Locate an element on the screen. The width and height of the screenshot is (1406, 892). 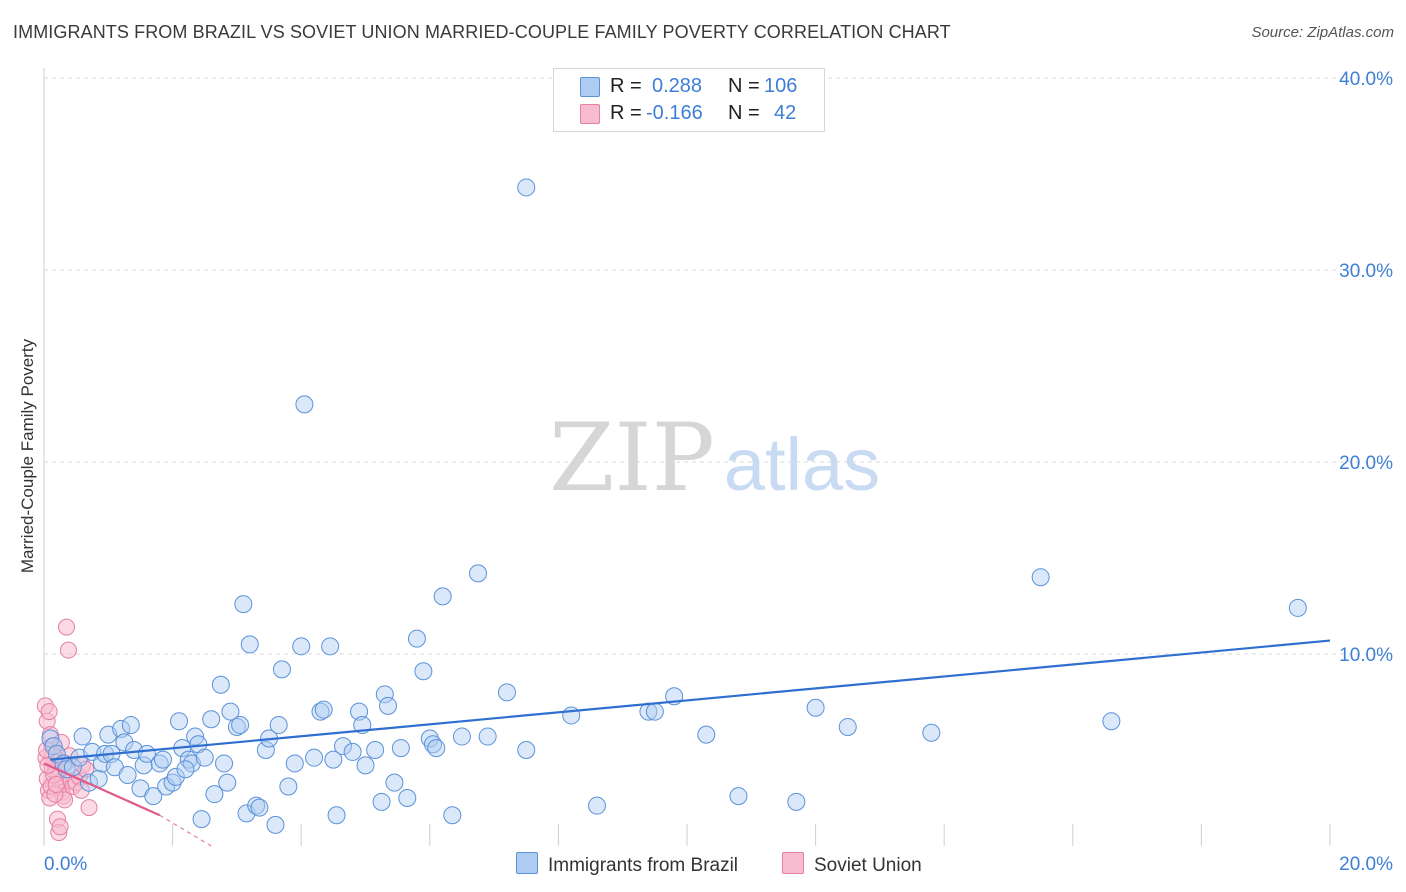
y-tick-label: 30.0% is located at coordinates (1366, 271).